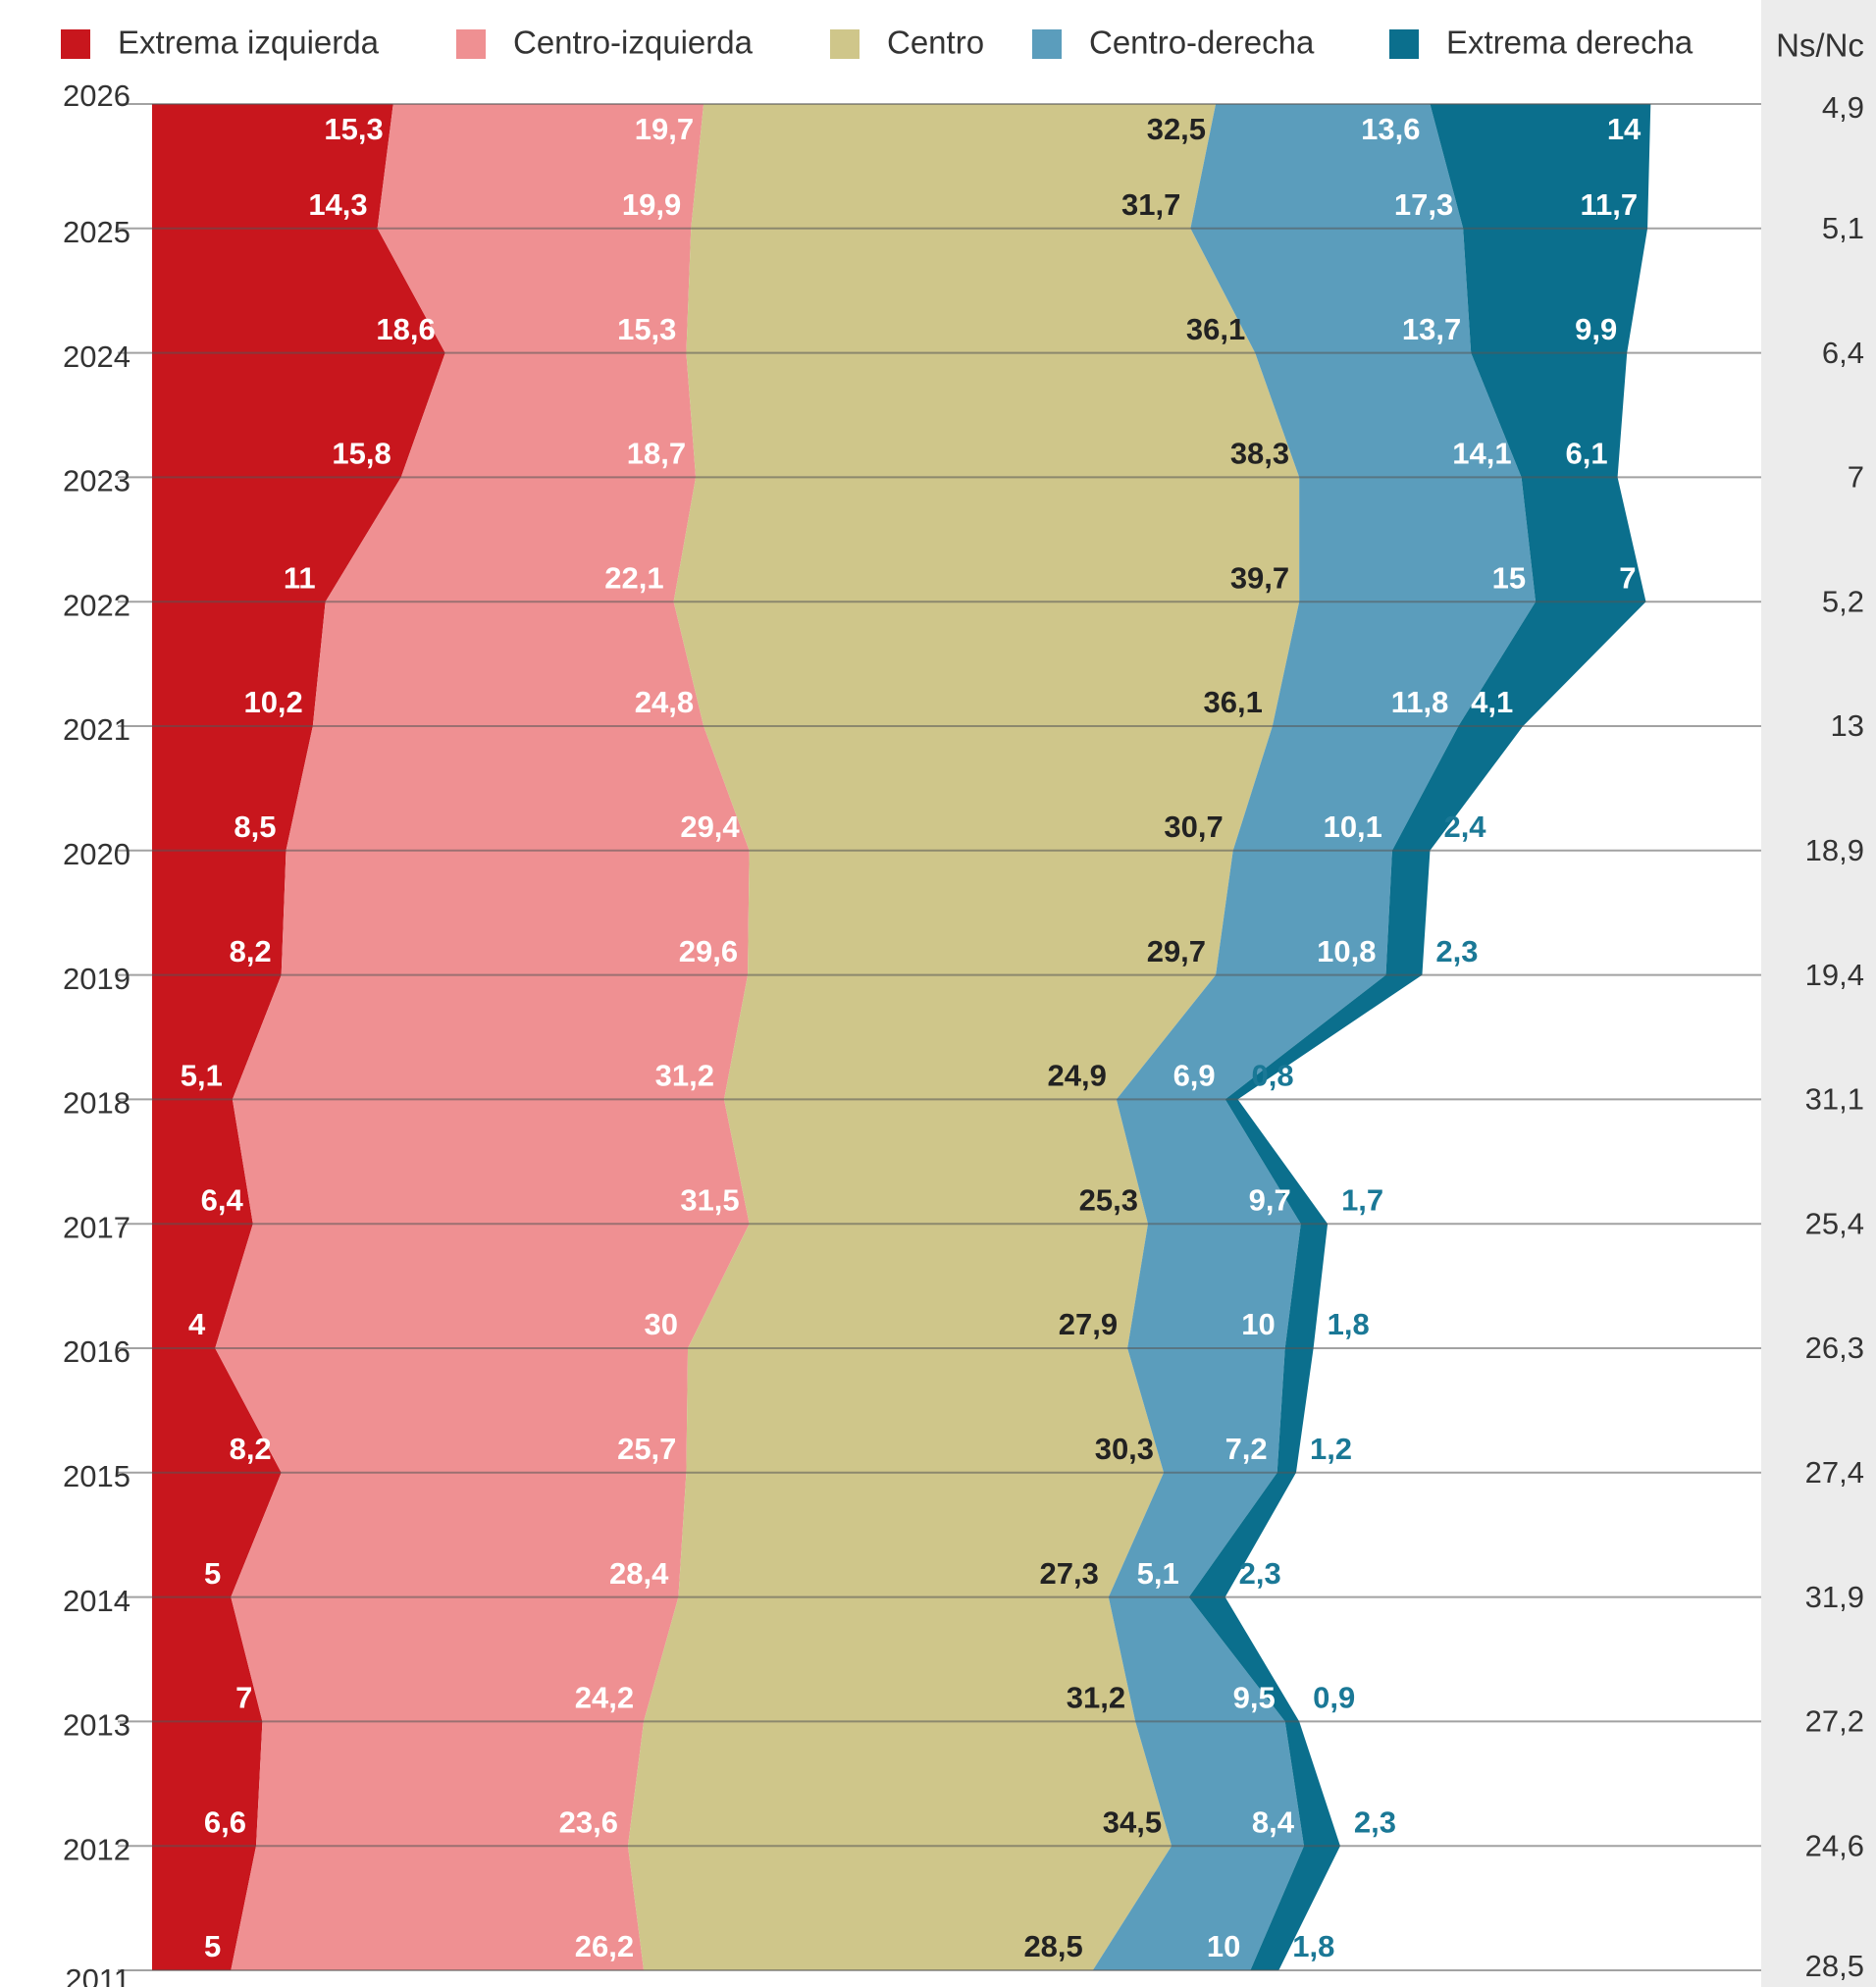 The width and height of the screenshot is (1876, 1987). Describe the element at coordinates (1108, 1199) in the screenshot. I see `data-label: 25,3` at that location.